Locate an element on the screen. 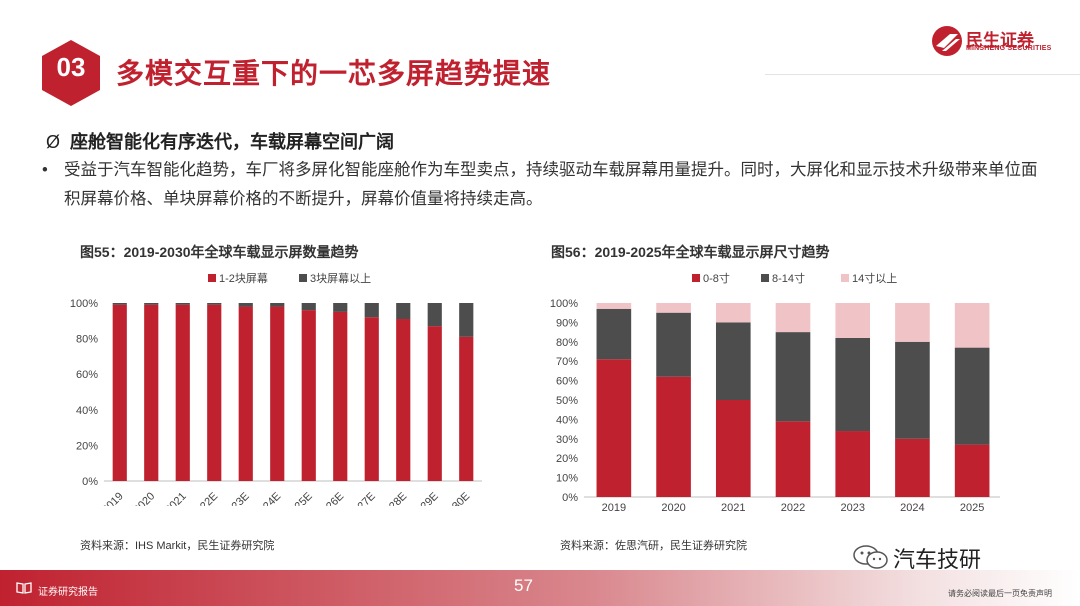 Image resolution: width=1080 pixels, height=606 pixels. x-tick-label: 2024E is located at coordinates (267, 498).